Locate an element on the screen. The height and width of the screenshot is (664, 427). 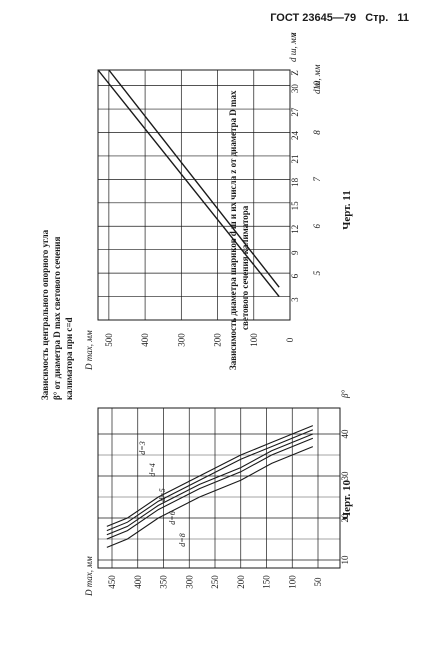
fig10-curve-labels: d=3d=4 d=5 d=6d=8 is located at coordinates (162, 493).